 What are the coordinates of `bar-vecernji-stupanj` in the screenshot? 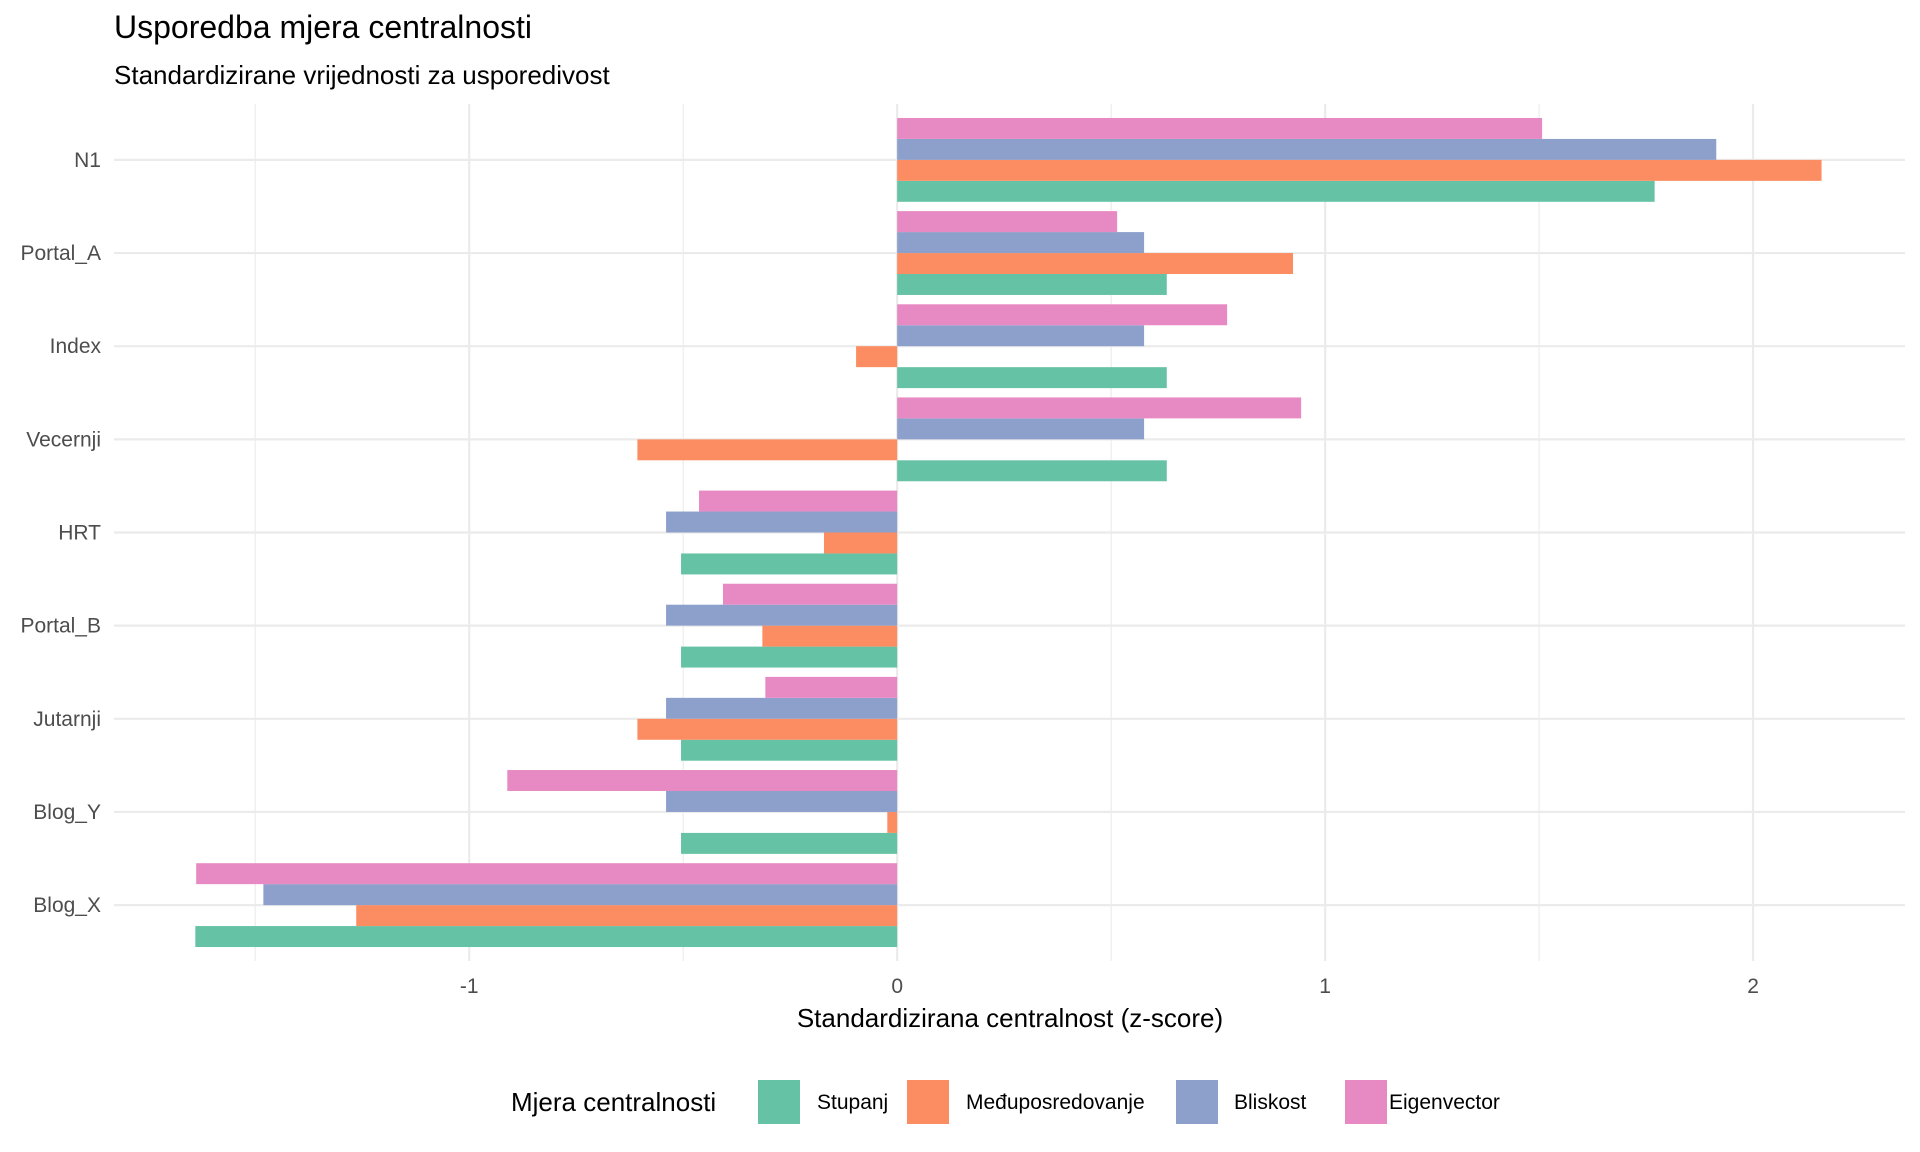 It's located at (1032, 471).